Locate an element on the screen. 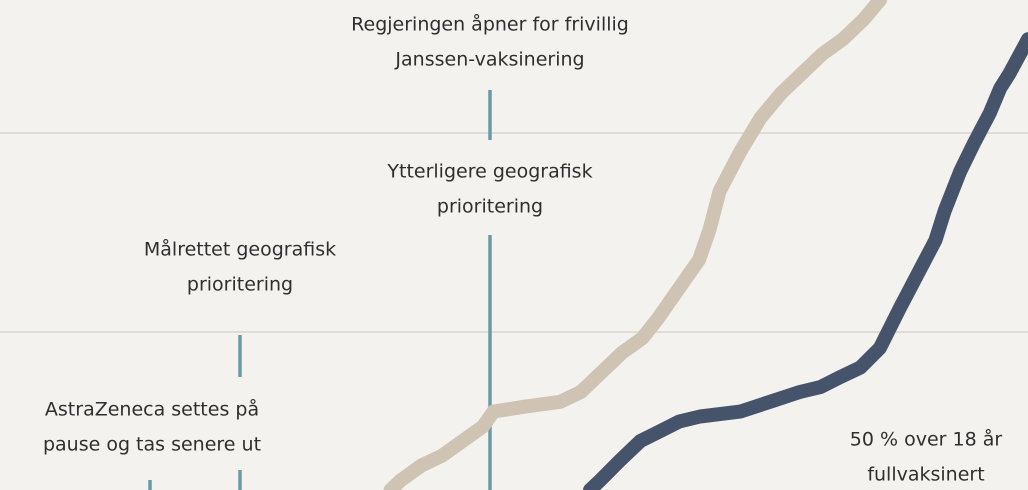 Image resolution: width=1028 pixels, height=490 pixels. annotation-text: AstraZeneca settes på is located at coordinates (152, 409).